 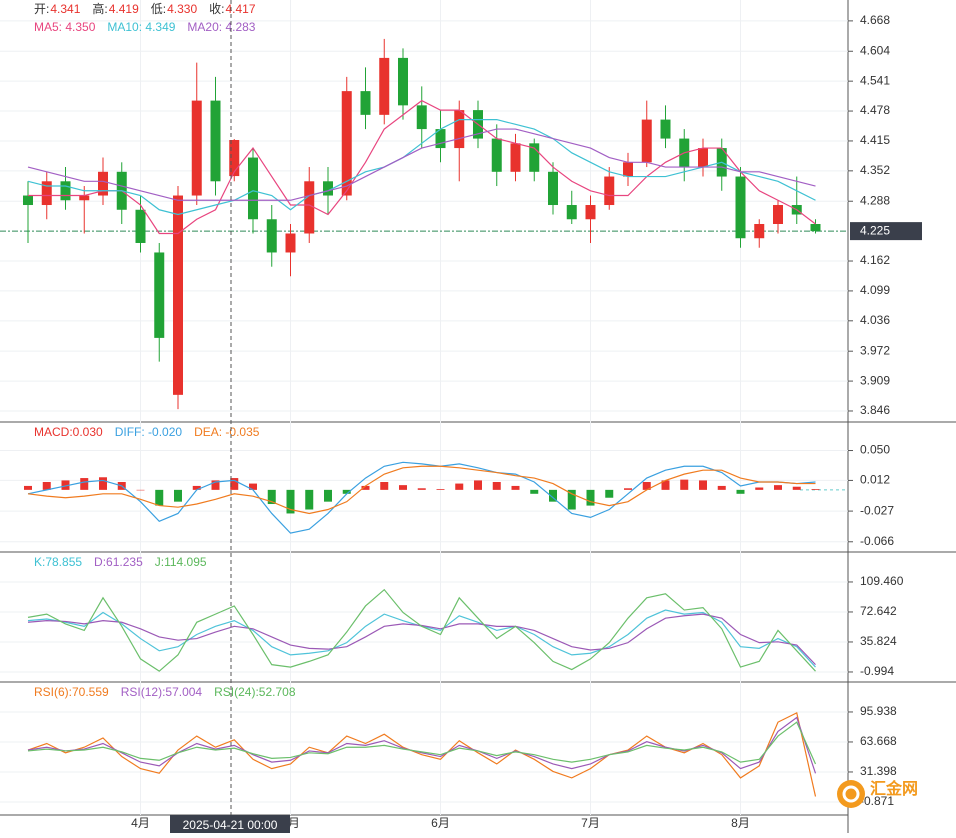 I want to click on legend-entry: RSI(6):70.559, so click(x=71, y=692).